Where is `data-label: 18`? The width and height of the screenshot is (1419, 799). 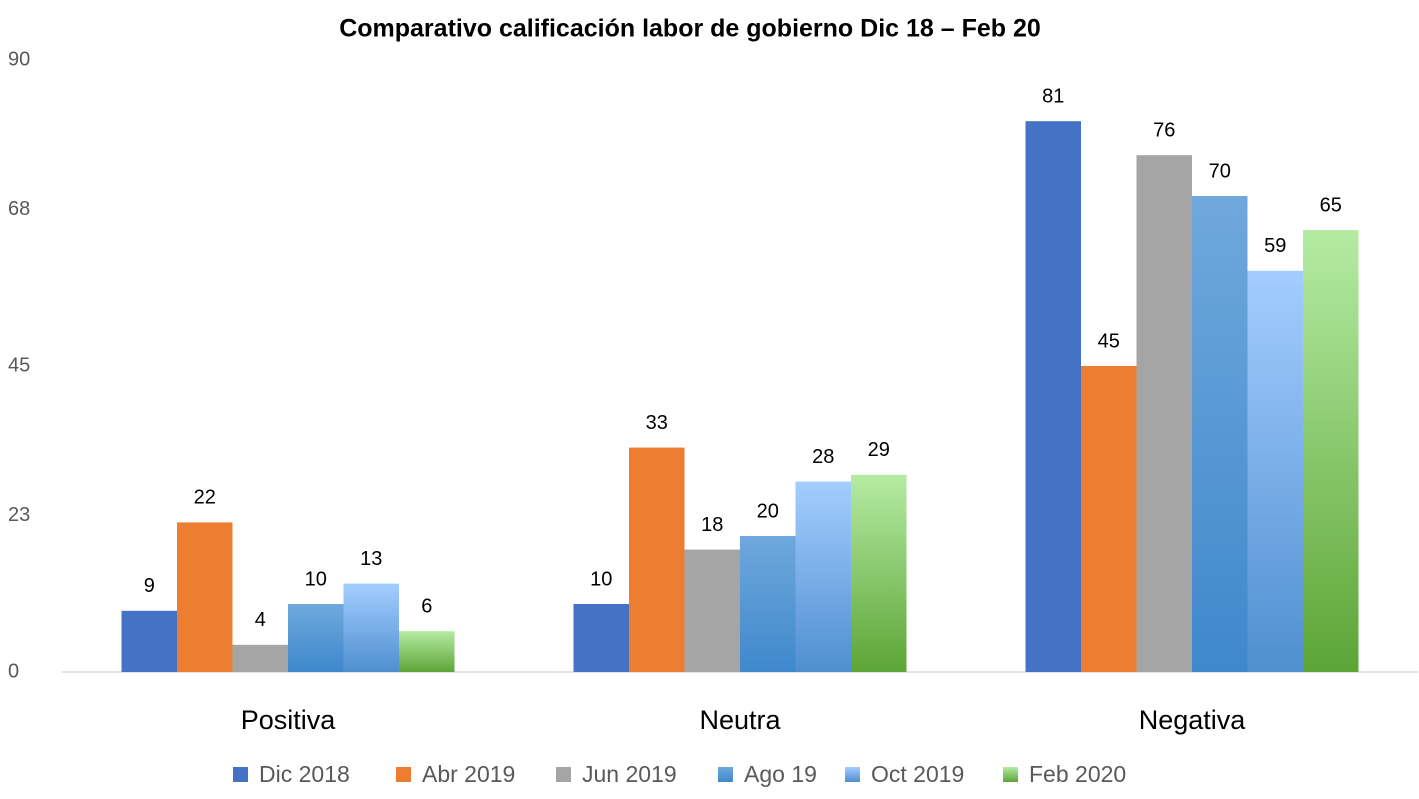
data-label: 18 is located at coordinates (712, 525).